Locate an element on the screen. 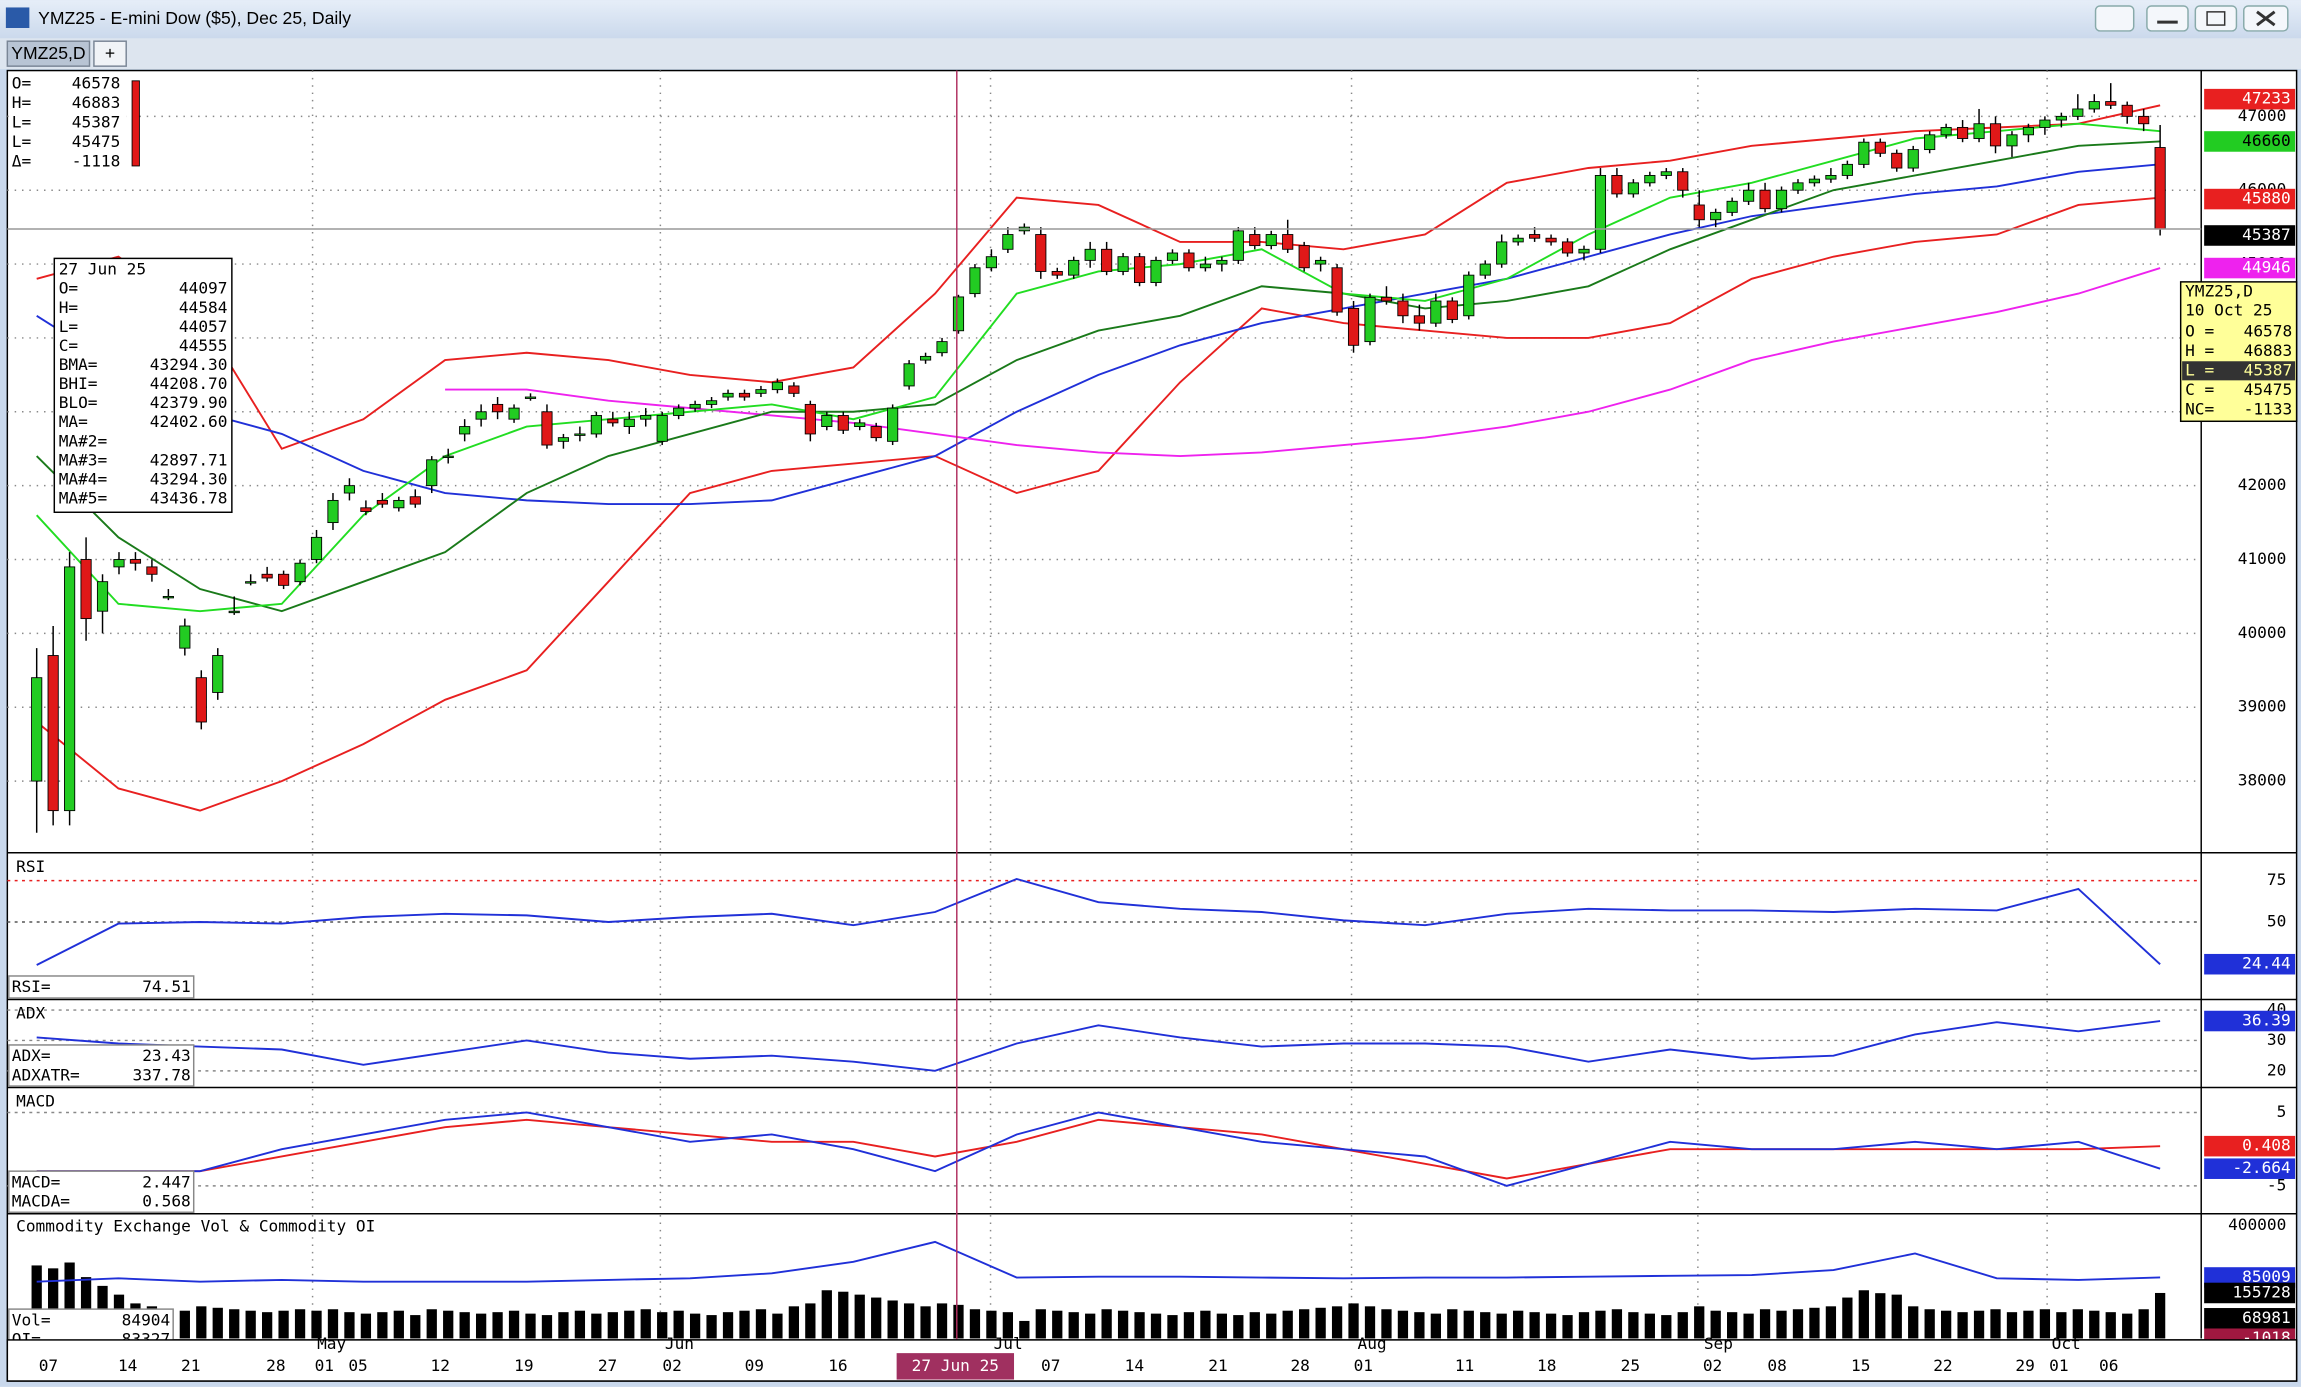  data-window-label: MA#5= is located at coordinates (83, 498).